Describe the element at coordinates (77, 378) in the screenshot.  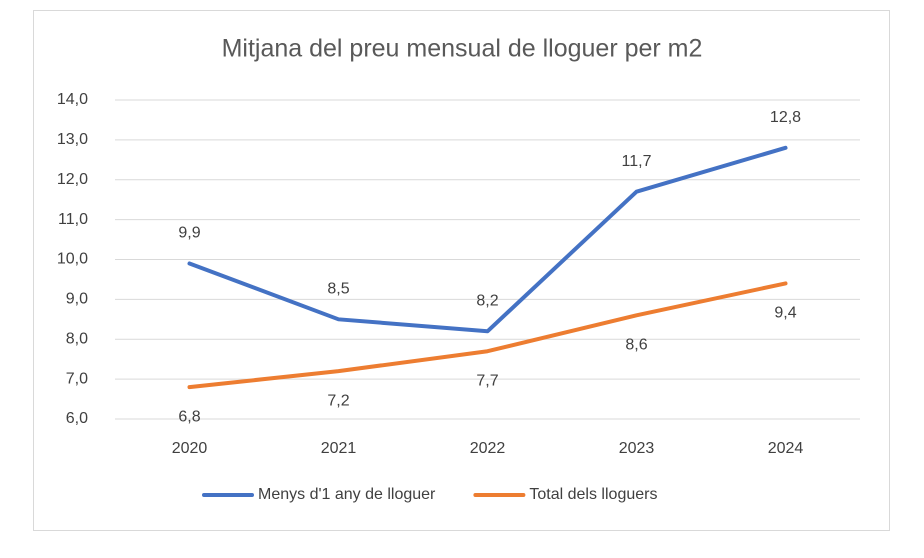
I see `y-tick-label: 7,0` at that location.